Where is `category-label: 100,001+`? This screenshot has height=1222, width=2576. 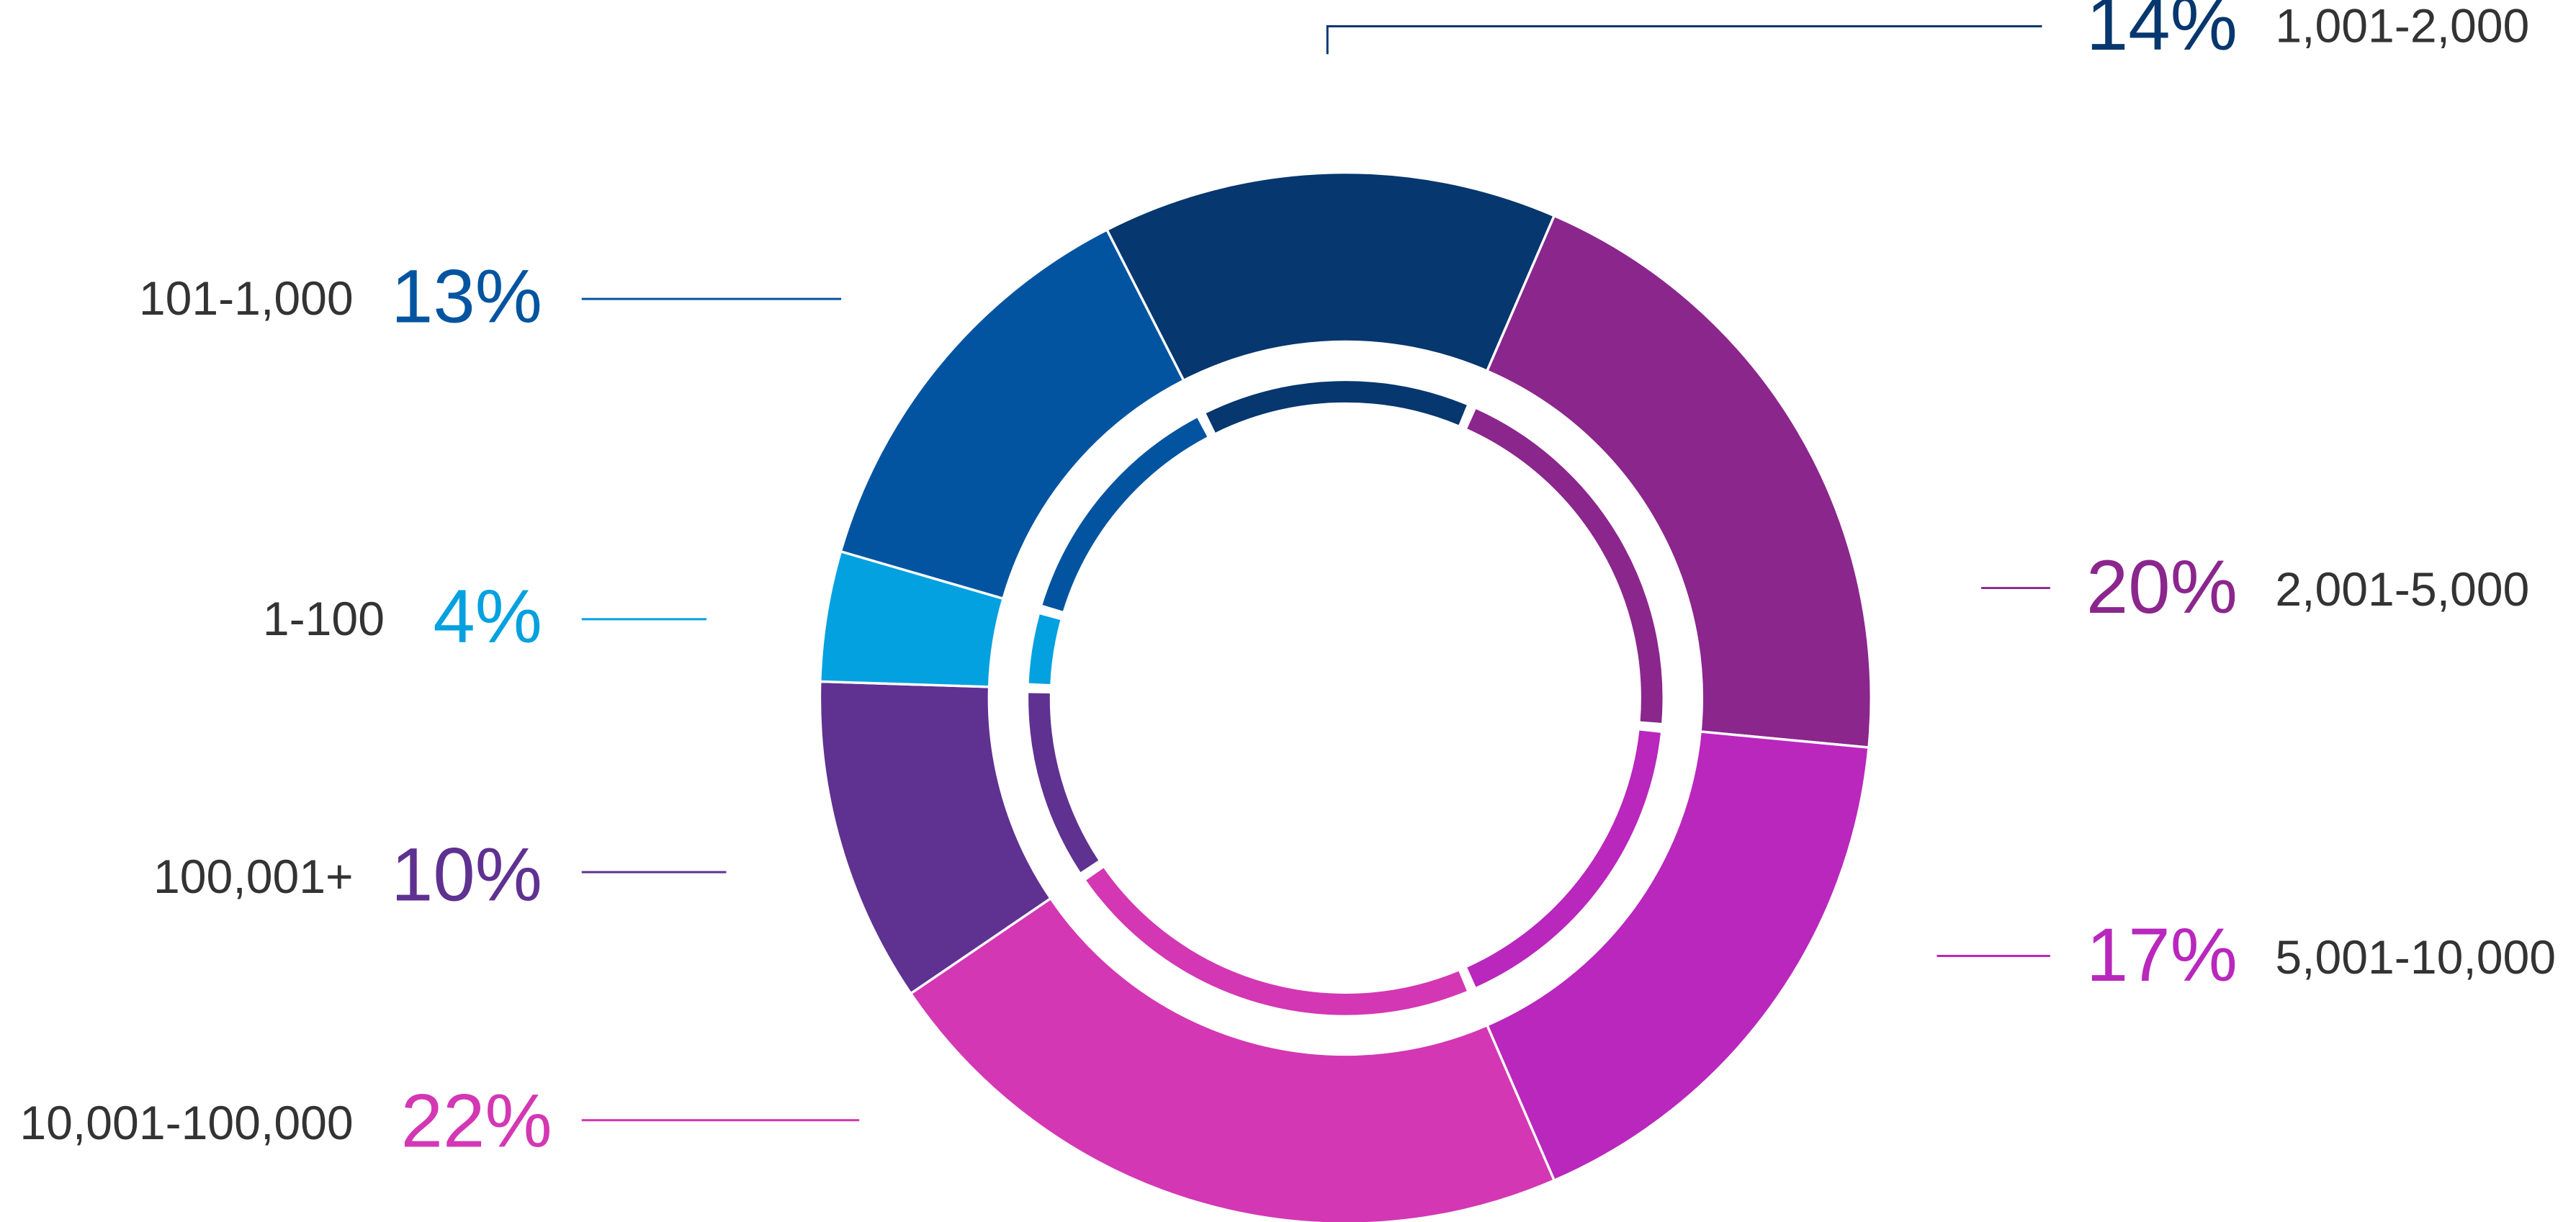 category-label: 100,001+ is located at coordinates (253, 877).